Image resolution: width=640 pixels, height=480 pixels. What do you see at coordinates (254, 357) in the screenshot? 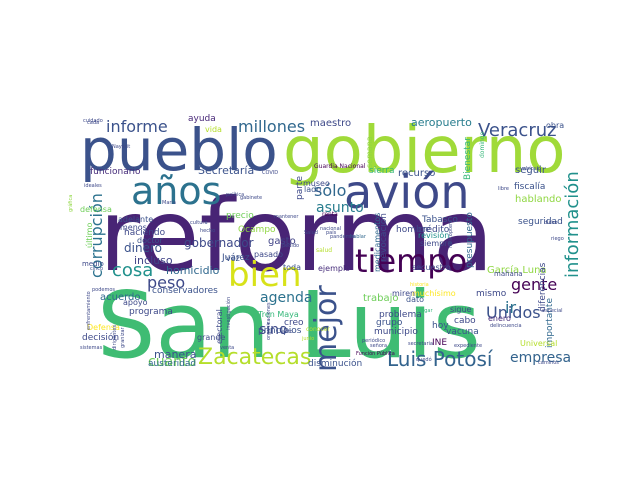
I see `word-zacatecas: Zacatecas` at bounding box center [254, 357].